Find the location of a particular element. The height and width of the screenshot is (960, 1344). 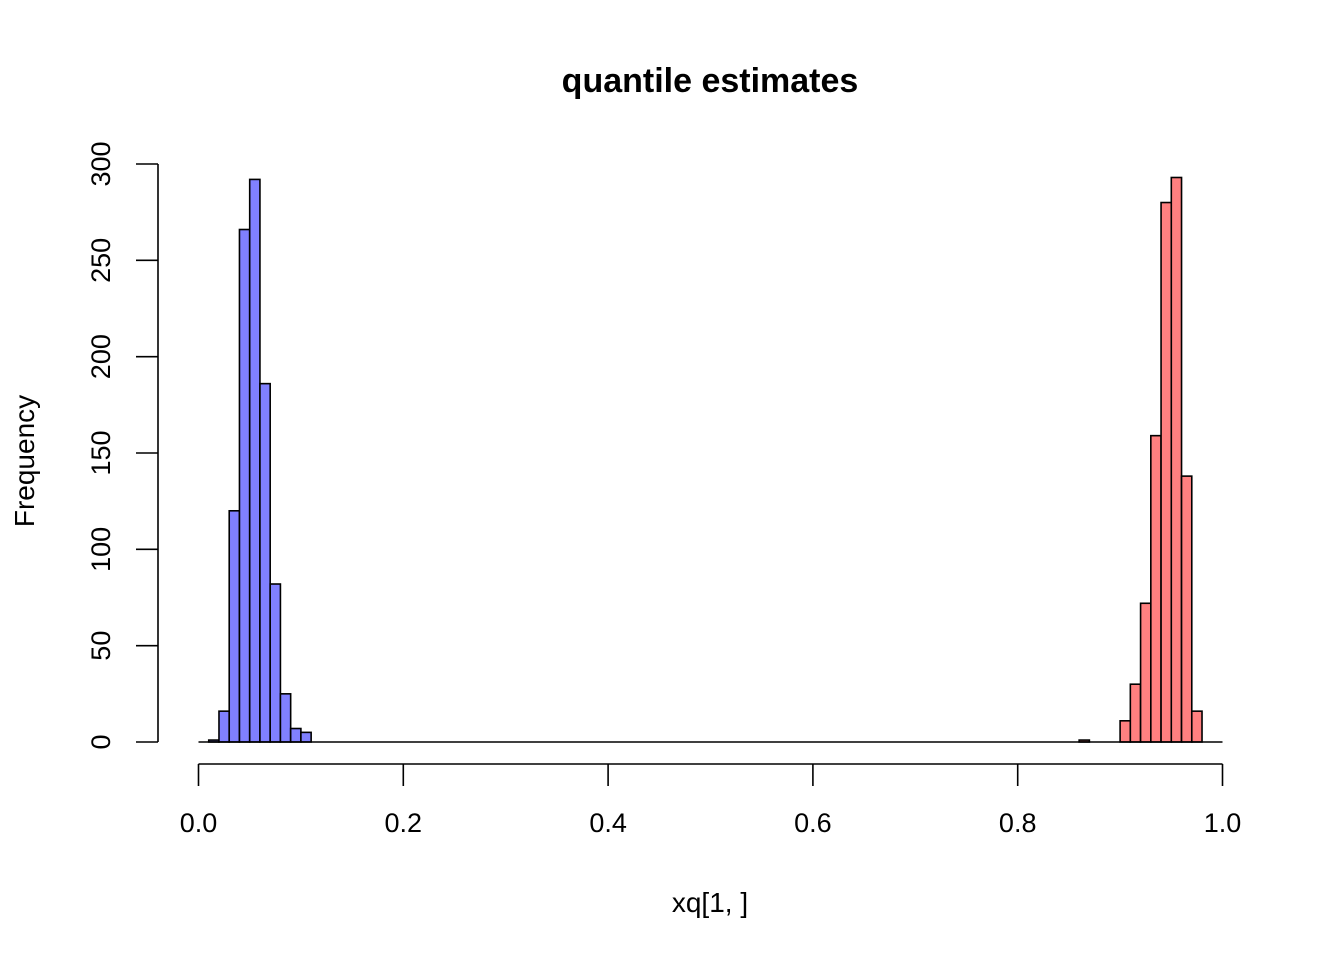

y-axis: 0 50 100 150 200 250 300 is located at coordinates (122, 445).